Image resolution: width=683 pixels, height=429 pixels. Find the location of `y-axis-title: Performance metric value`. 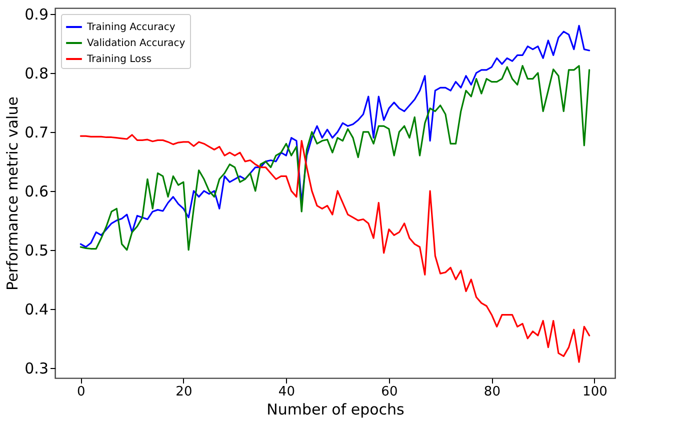

y-axis-title: Performance metric value is located at coordinates (13, 193).